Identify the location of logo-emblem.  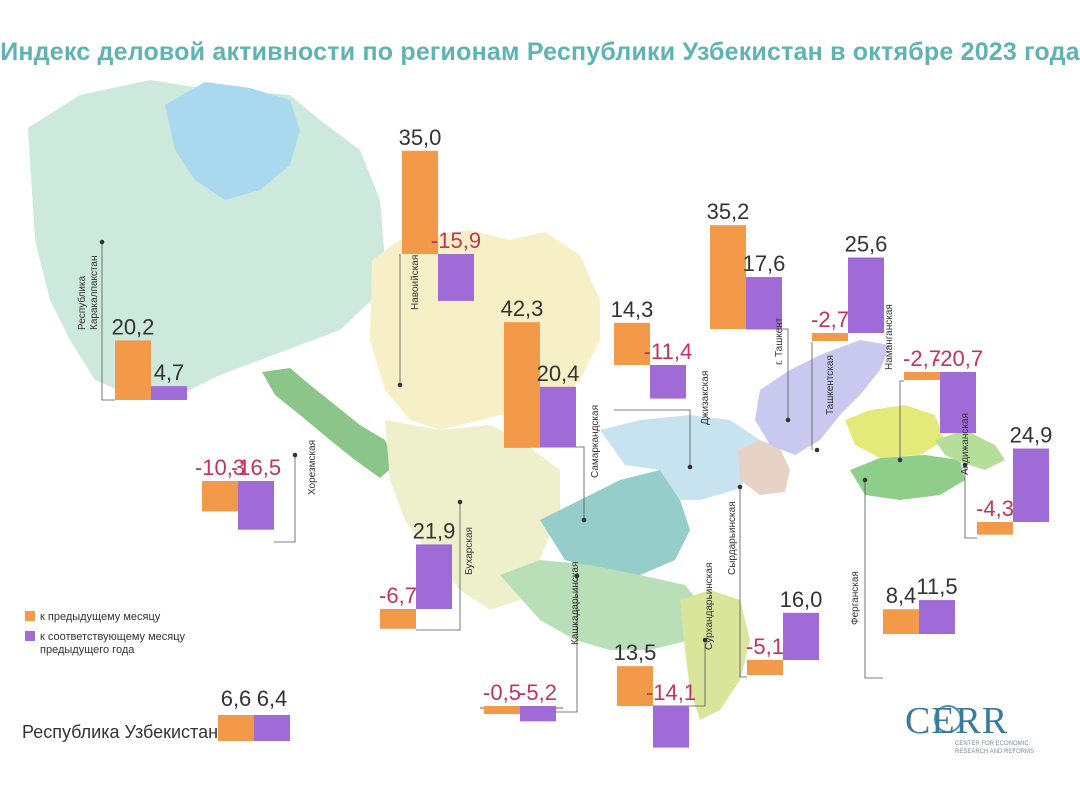
(948, 719).